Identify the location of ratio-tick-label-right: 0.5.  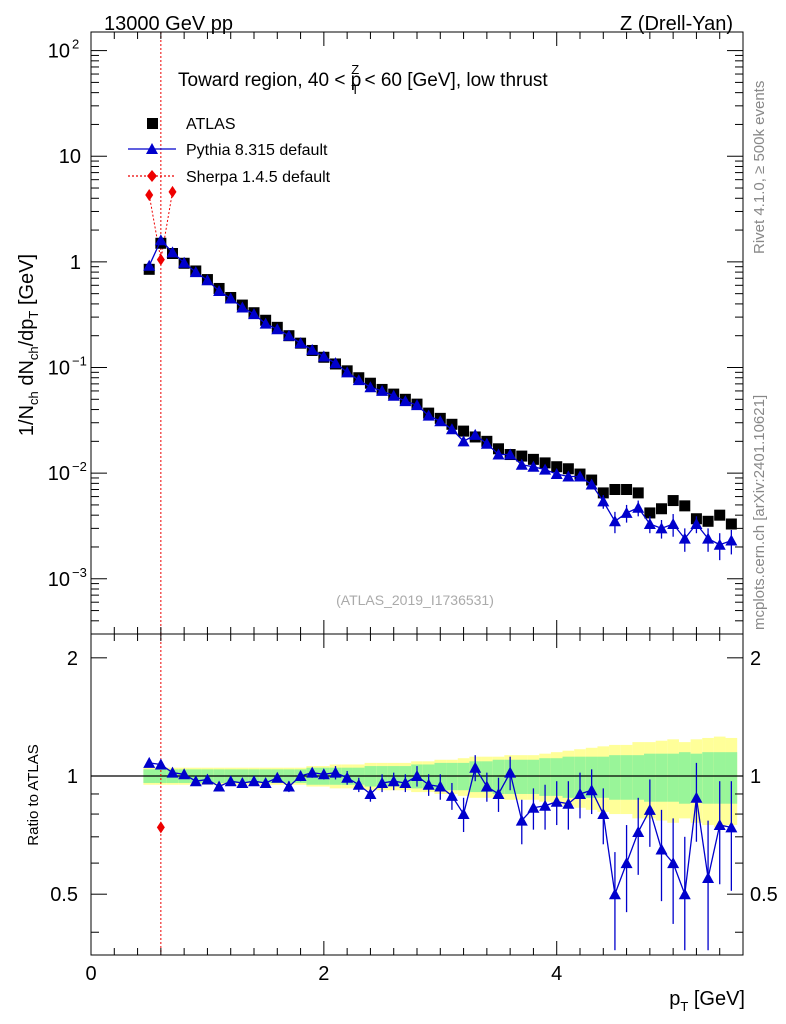
(764, 895).